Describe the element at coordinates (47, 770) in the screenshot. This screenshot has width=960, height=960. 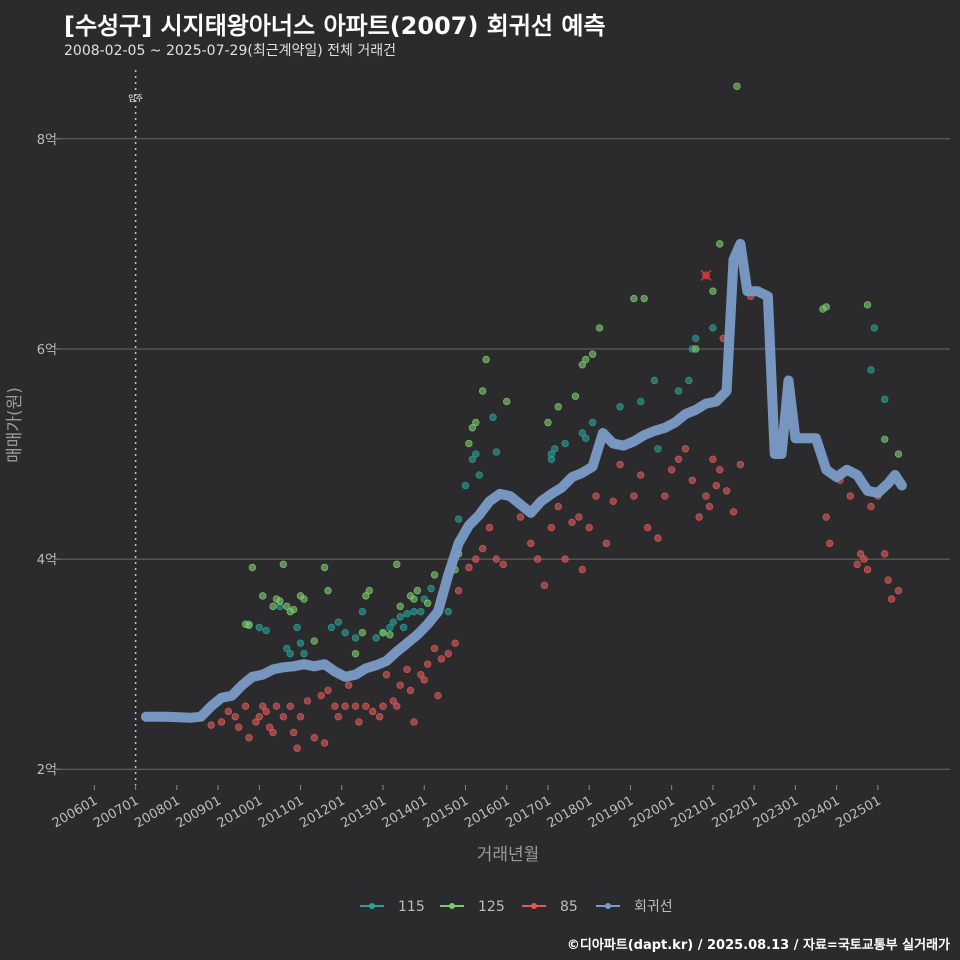
I see `y-tick-label: 2억` at that location.